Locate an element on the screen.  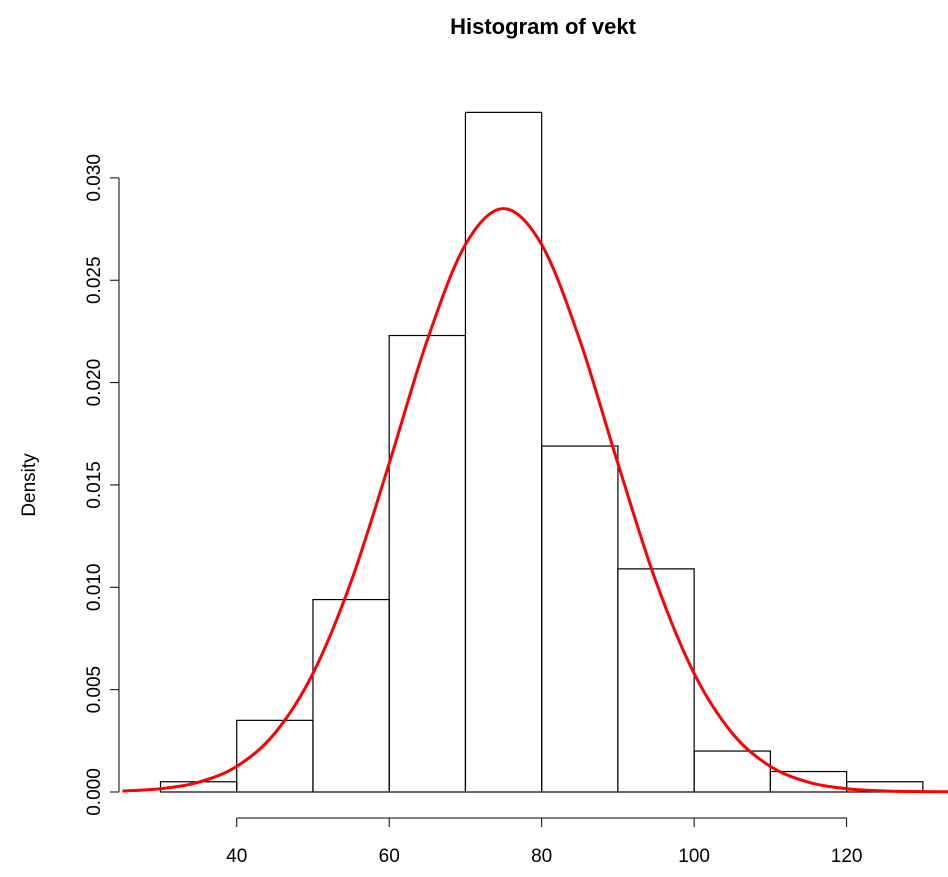
y-tick-label: 0.010 is located at coordinates (94, 588).